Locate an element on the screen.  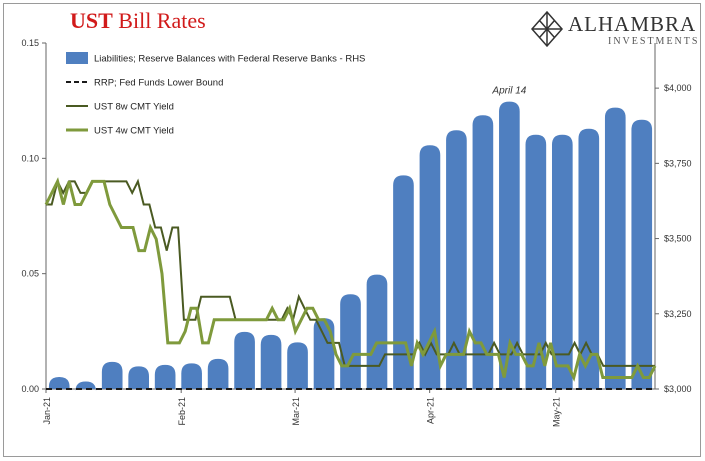
left-tick-label: 0.10 is located at coordinates (30, 158).